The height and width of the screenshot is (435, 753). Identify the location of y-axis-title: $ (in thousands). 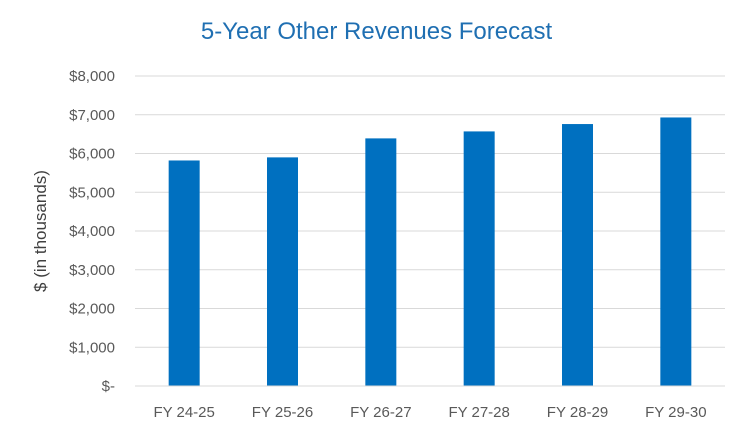
(40, 231).